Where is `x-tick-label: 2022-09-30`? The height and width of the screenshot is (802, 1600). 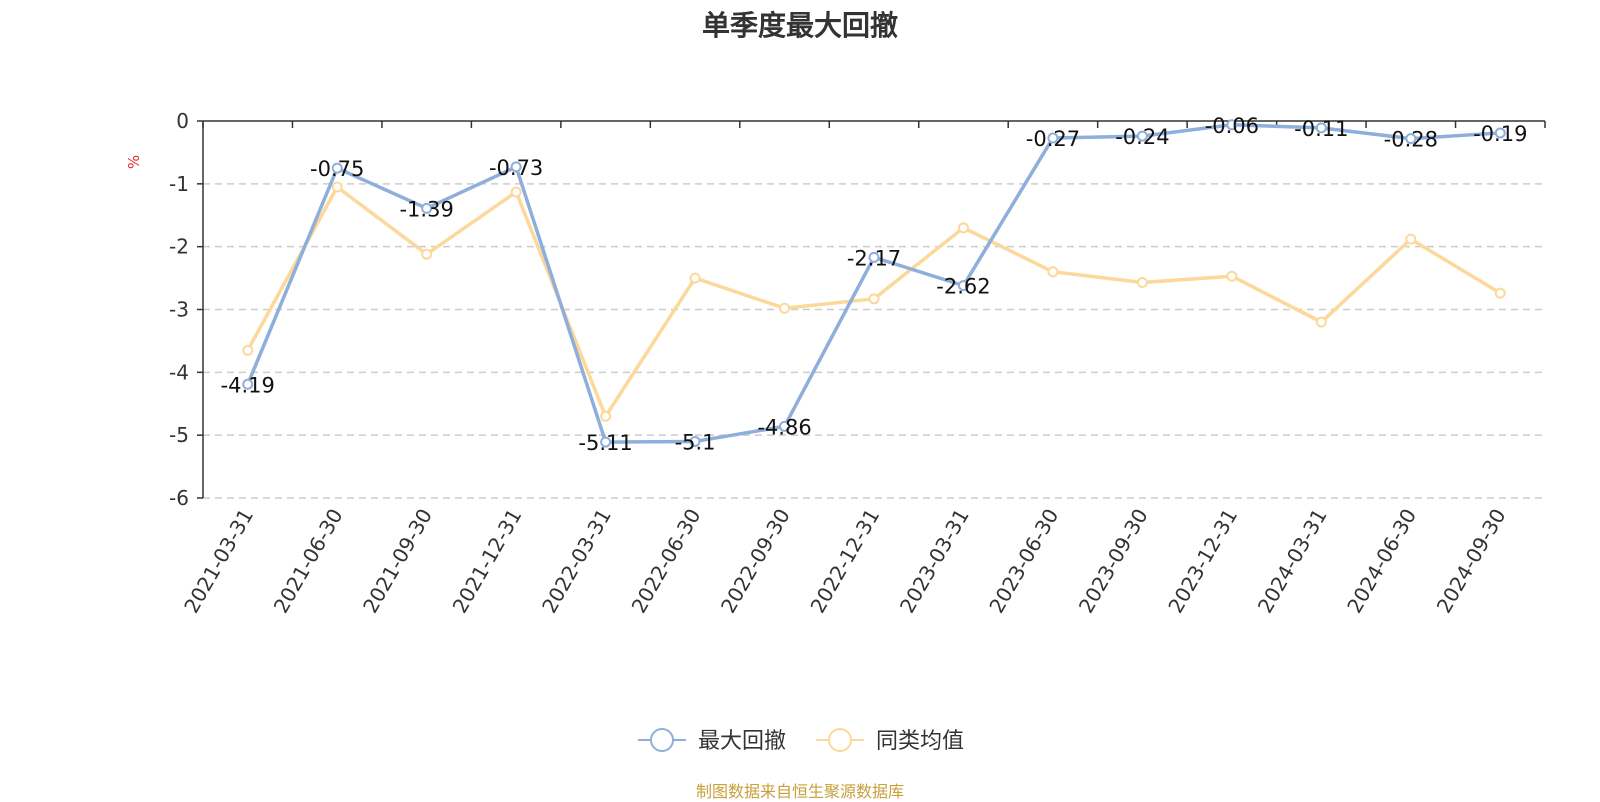
x-tick-label: 2022-09-30 is located at coordinates (755, 561).